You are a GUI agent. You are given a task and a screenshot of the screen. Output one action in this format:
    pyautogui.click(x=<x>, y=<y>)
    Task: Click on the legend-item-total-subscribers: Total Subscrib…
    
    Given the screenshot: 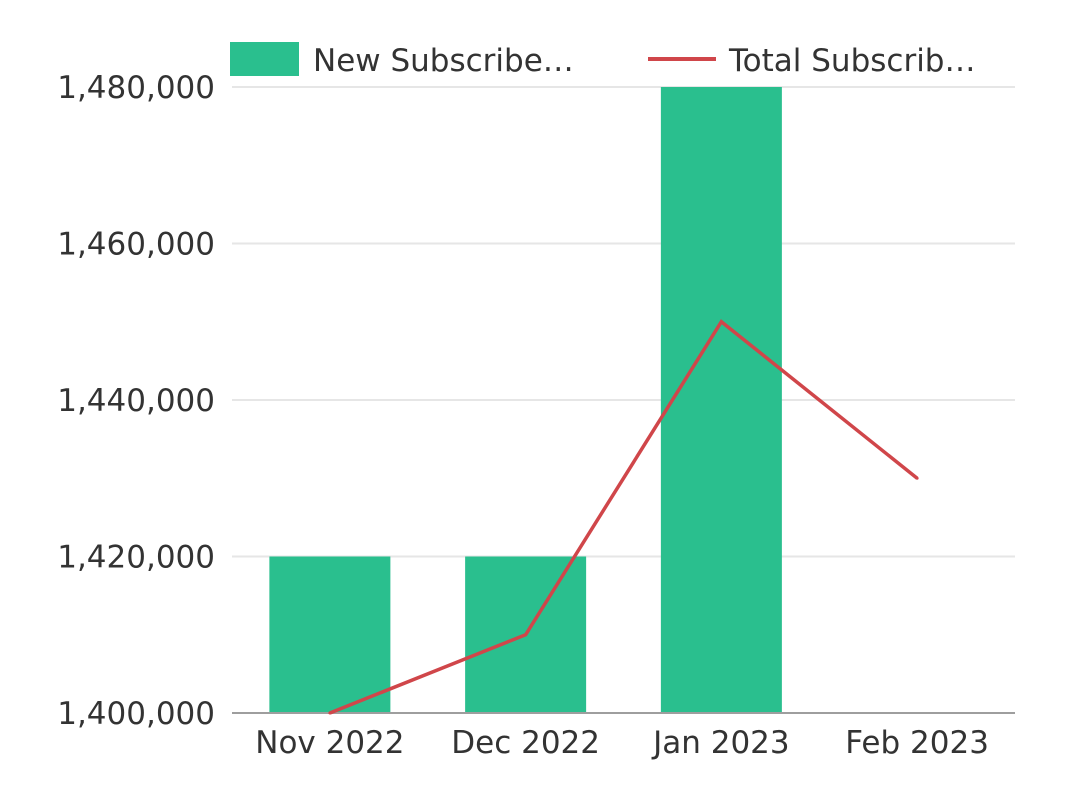 What is the action you would take?
    pyautogui.click(x=812, y=61)
    